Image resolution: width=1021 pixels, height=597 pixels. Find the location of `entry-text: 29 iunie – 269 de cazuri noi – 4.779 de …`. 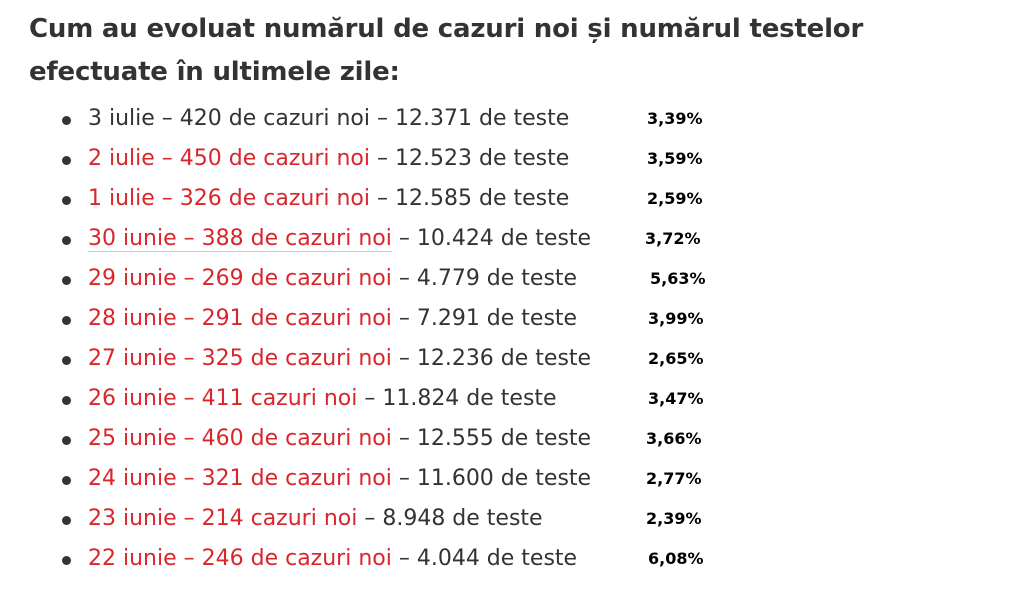

entry-text: 29 iunie – 269 de cazuri noi – 4.779 de … is located at coordinates (332, 279).